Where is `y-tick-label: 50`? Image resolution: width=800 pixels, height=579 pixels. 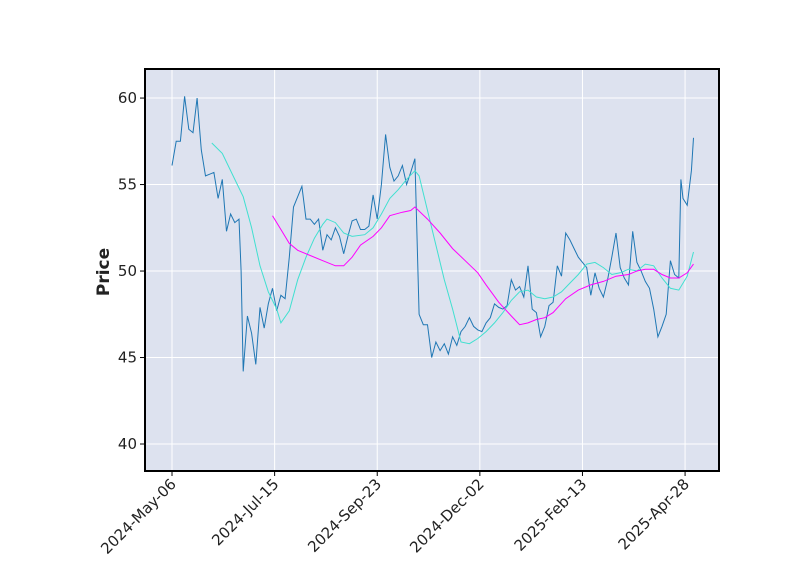 y-tick-label: 50 is located at coordinates (127, 271).